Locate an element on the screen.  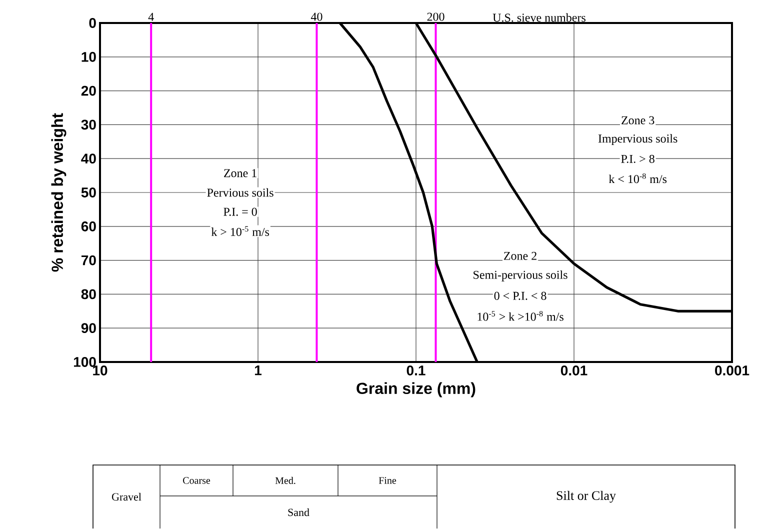
text: Fine is located at coordinates (387, 480).